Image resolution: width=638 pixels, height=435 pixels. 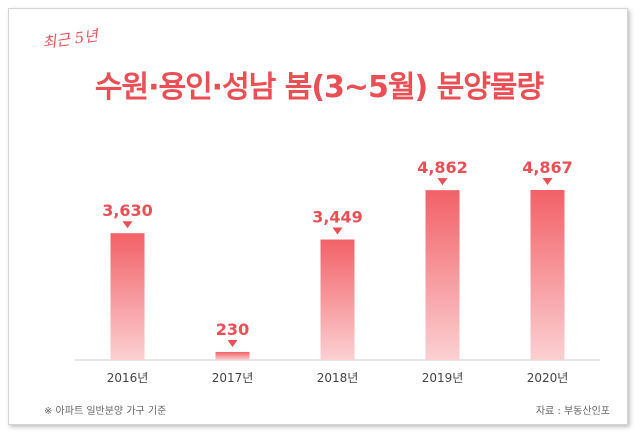 I want to click on footnote: ※ 아파트 일반분양 가구 기준, so click(x=105, y=411).